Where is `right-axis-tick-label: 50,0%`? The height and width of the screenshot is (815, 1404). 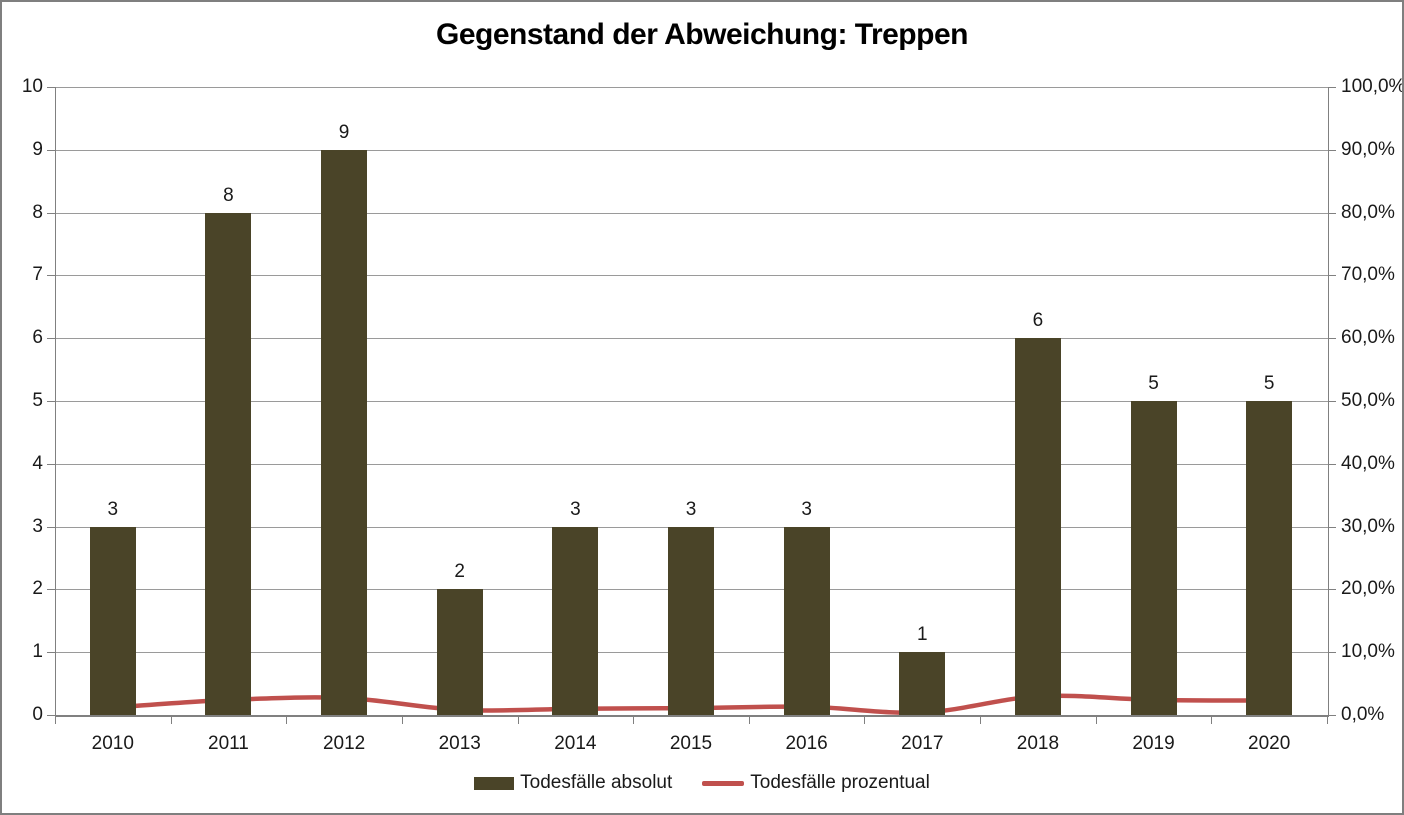 right-axis-tick-label: 50,0% is located at coordinates (1368, 400).